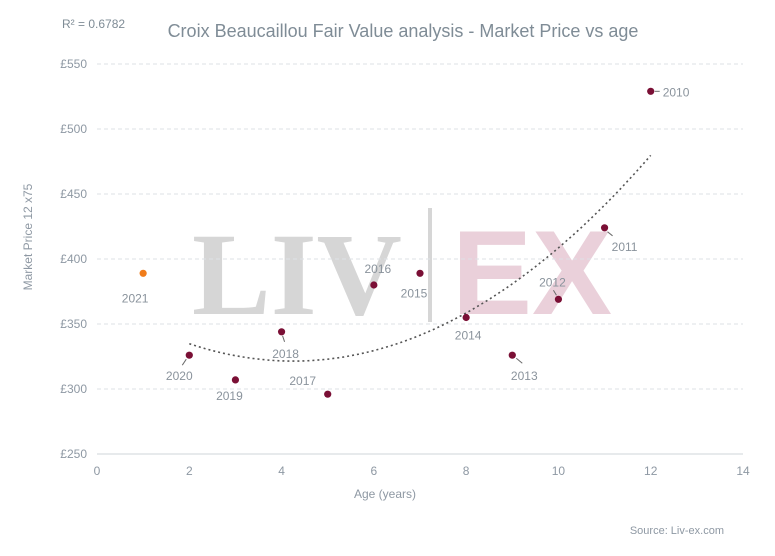 Image resolution: width=775 pixels, height=556 pixels. I want to click on data-point-2018, so click(281, 332).